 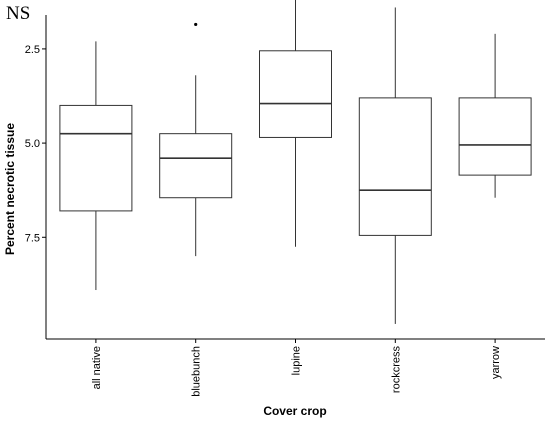 I want to click on box-group-all-native, so click(x=96, y=166).